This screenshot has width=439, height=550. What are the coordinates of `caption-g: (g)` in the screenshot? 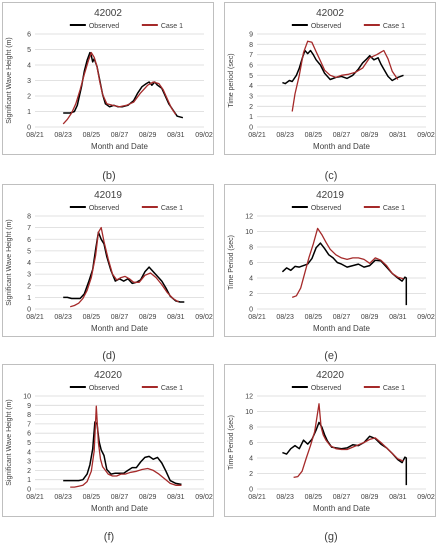 It's located at (330, 537).